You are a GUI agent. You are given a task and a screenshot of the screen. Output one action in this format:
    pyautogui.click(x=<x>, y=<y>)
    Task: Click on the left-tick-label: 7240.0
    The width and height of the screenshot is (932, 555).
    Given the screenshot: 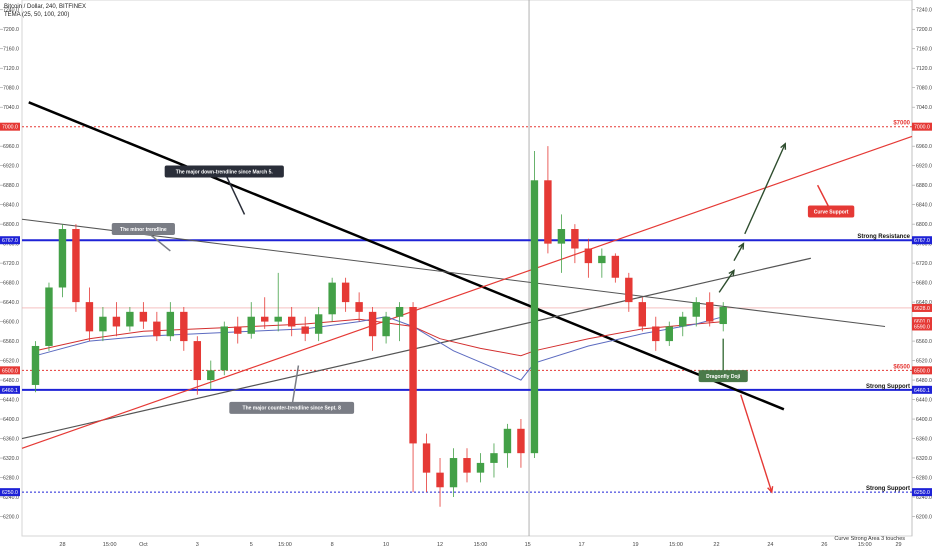 What is the action you would take?
    pyautogui.click(x=11, y=11)
    